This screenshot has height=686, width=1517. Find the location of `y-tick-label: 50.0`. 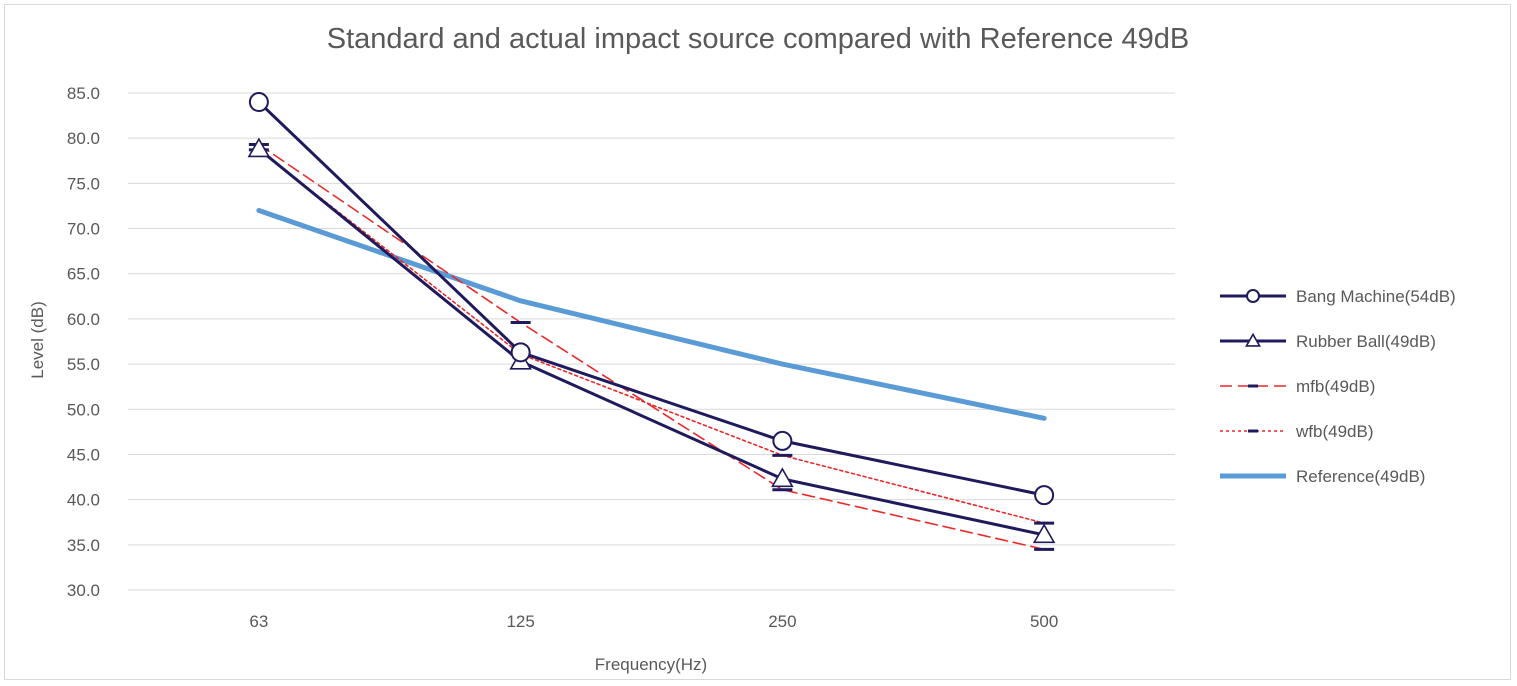

y-tick-label: 50.0 is located at coordinates (83, 409).